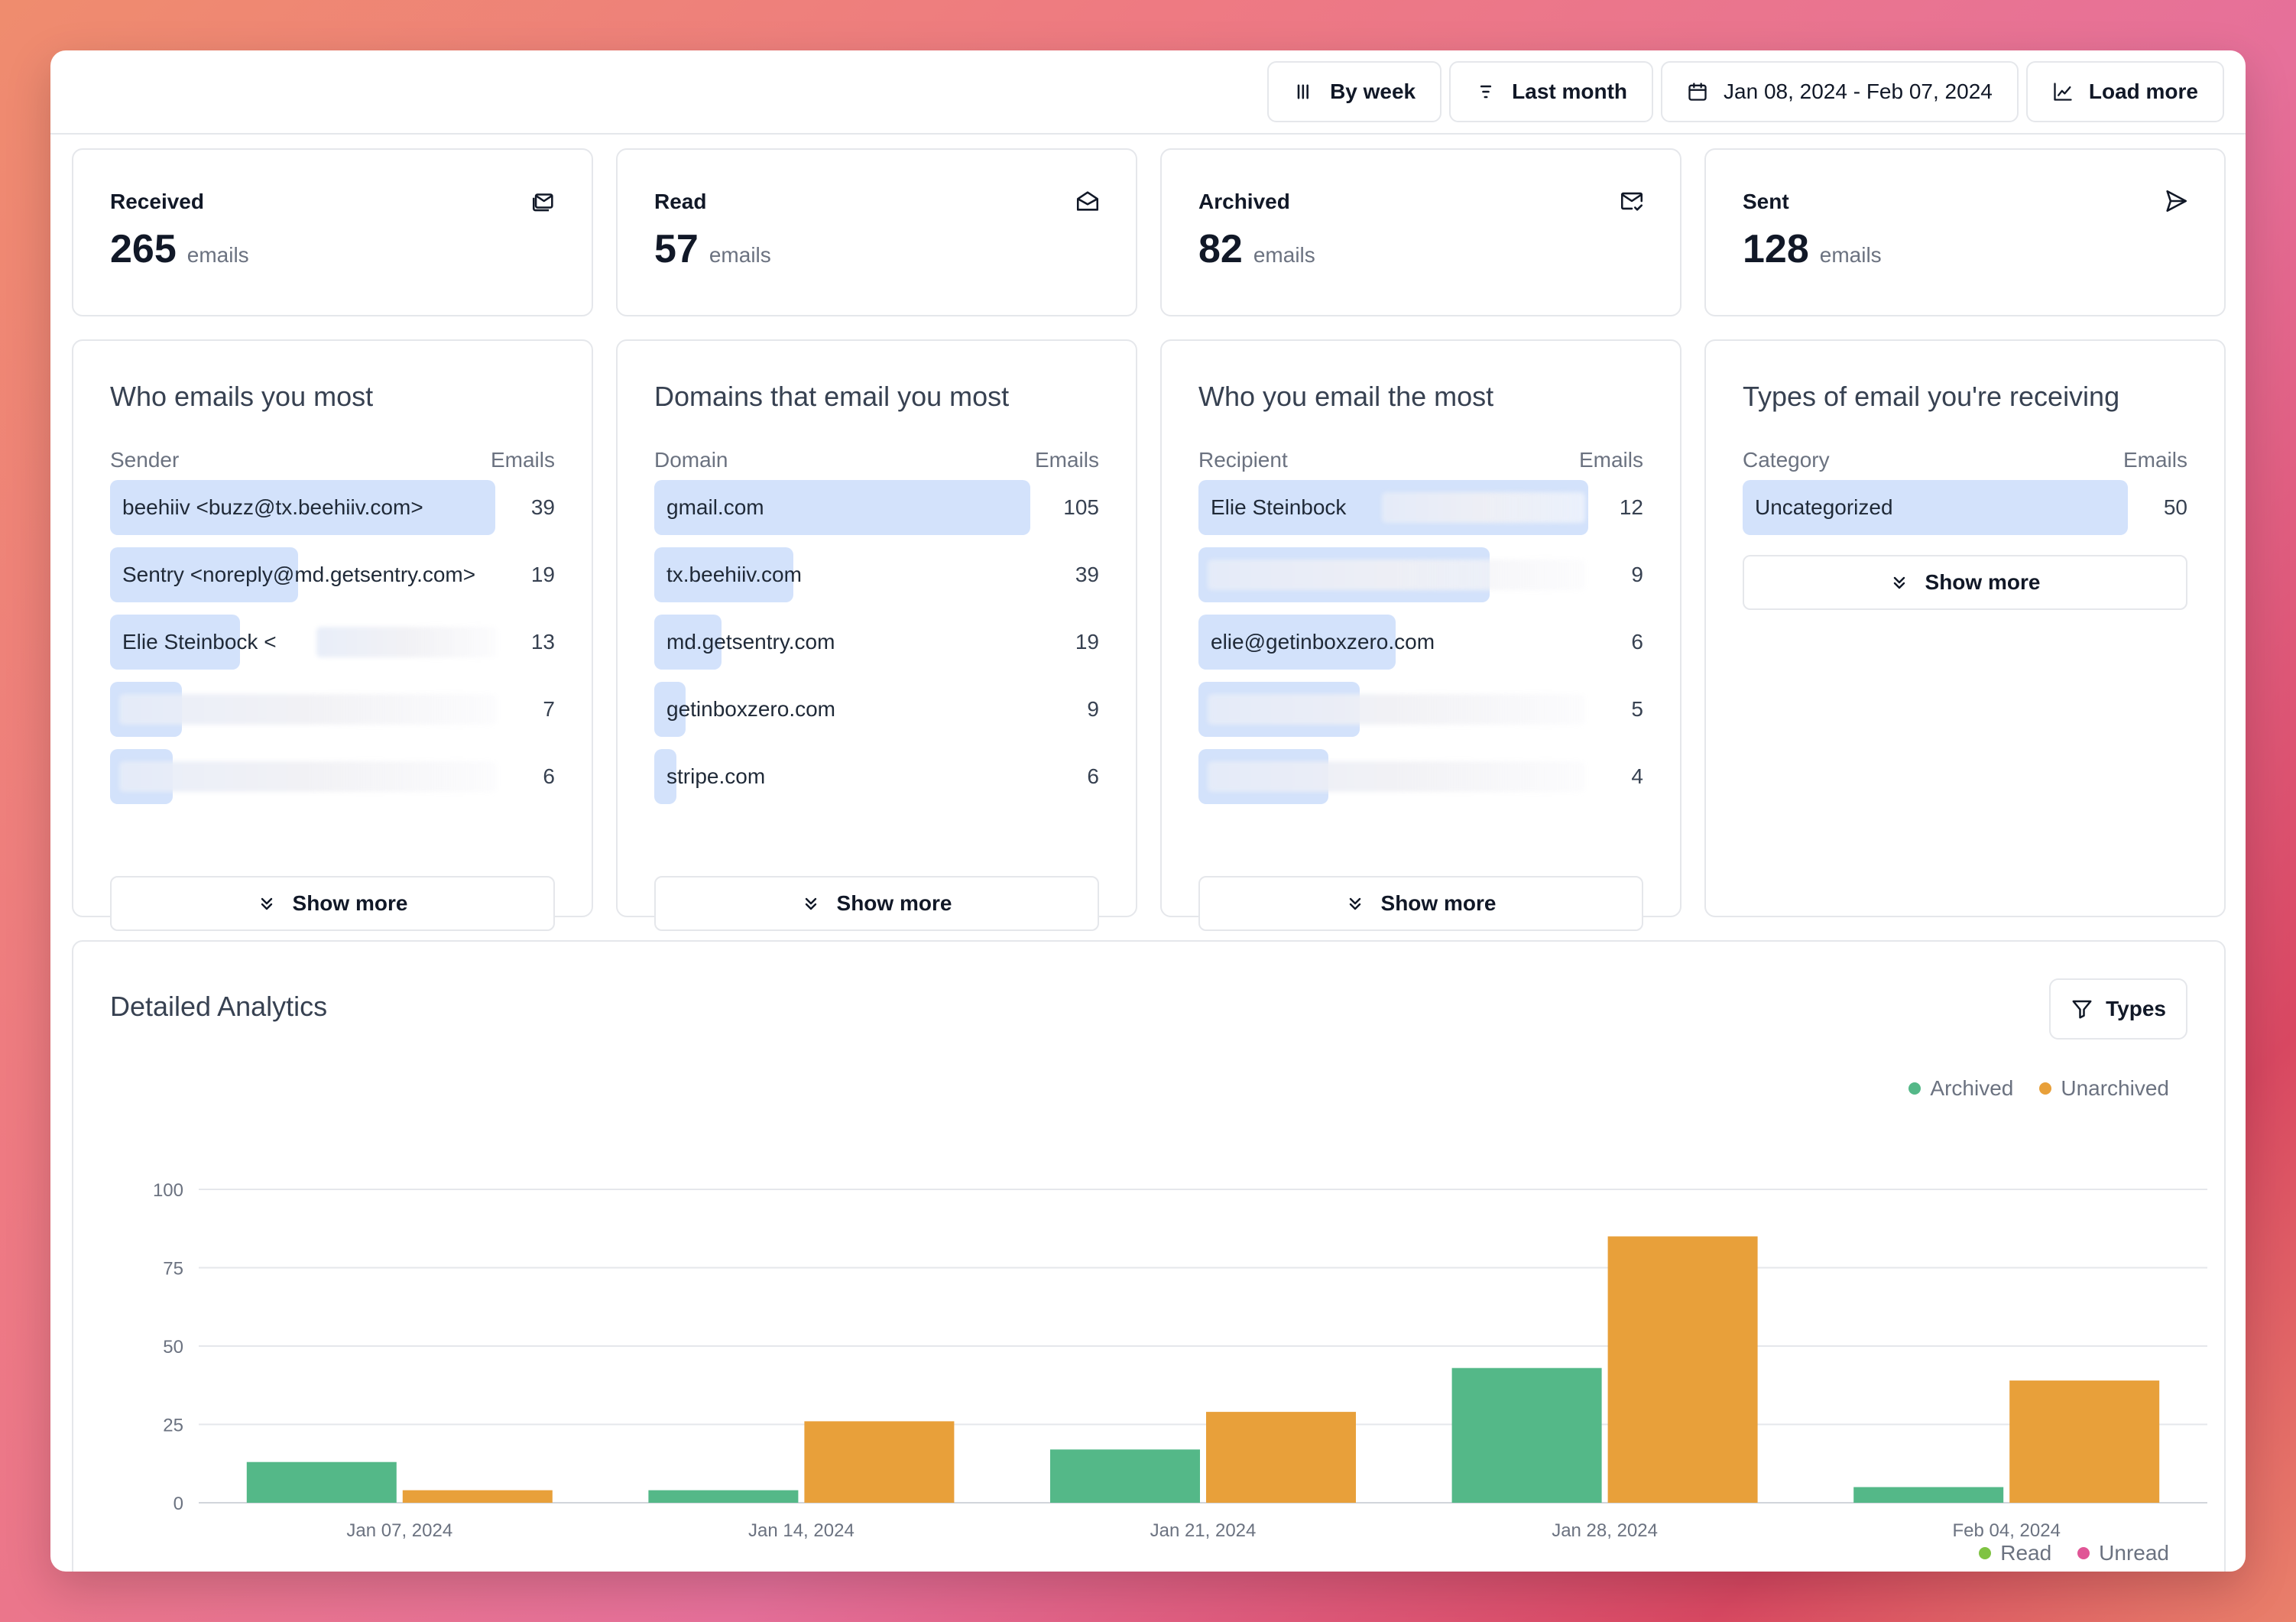  Describe the element at coordinates (332, 574) in the screenshot. I see `list-item: Sentry <noreply@md.getsentry.com> 19` at that location.